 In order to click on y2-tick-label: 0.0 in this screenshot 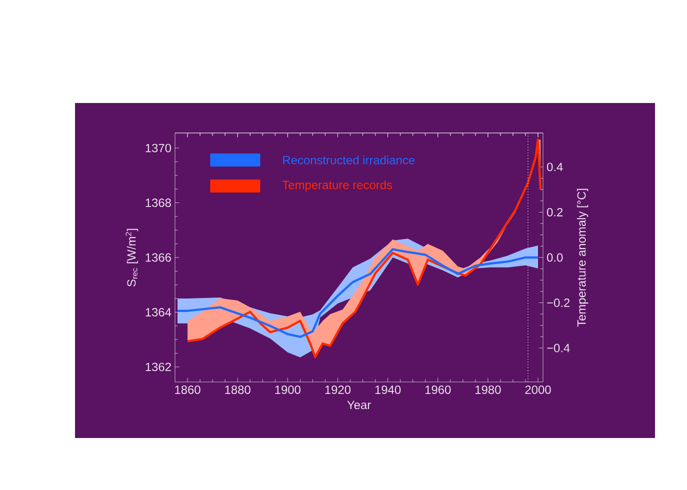, I will do `click(554, 257)`.